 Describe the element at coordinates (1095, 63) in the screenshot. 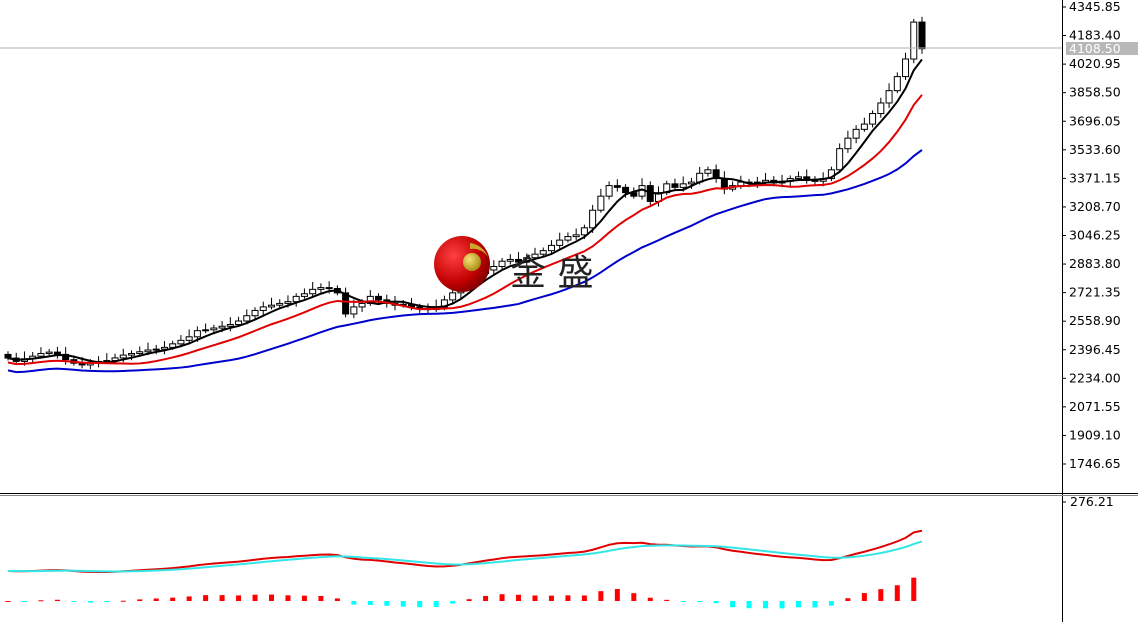

I see `price-tick-label: 4020.95` at that location.